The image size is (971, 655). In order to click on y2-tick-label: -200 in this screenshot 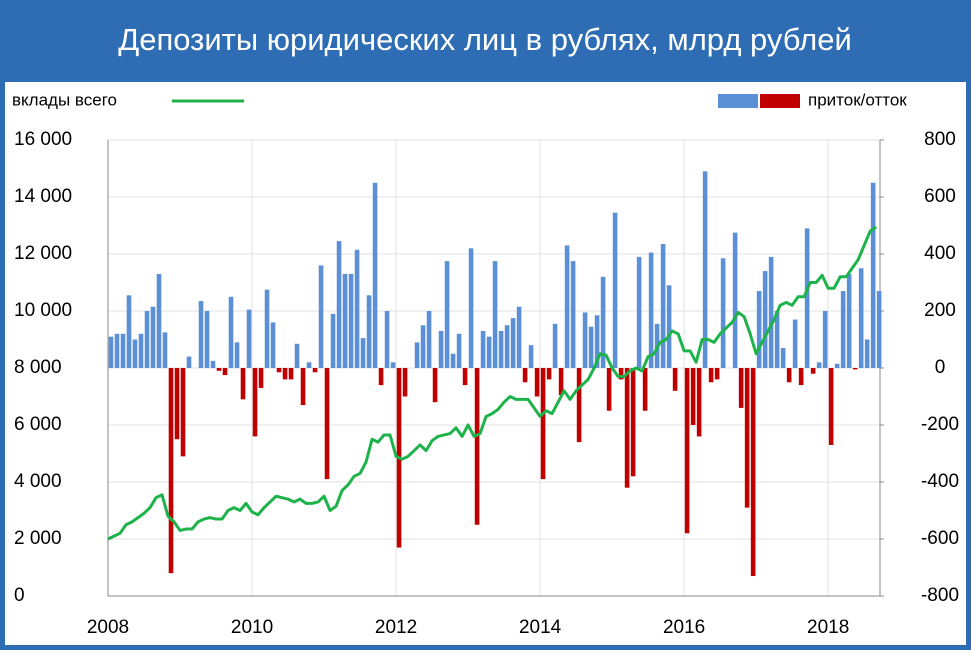, I will do `click(940, 424)`.